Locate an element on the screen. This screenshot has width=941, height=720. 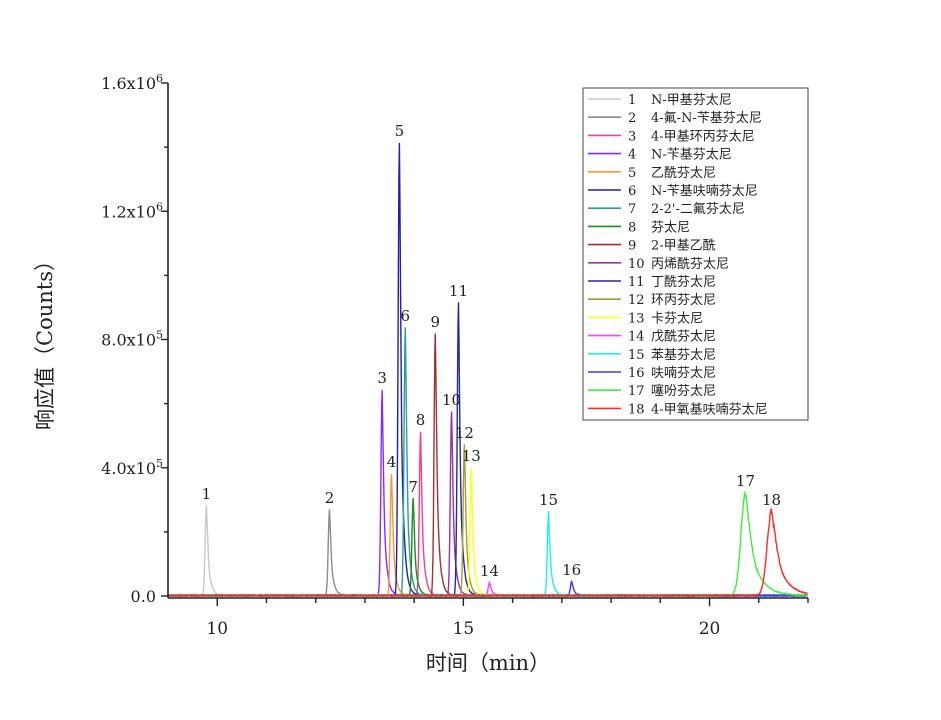
legend-box is located at coordinates (695, 254).